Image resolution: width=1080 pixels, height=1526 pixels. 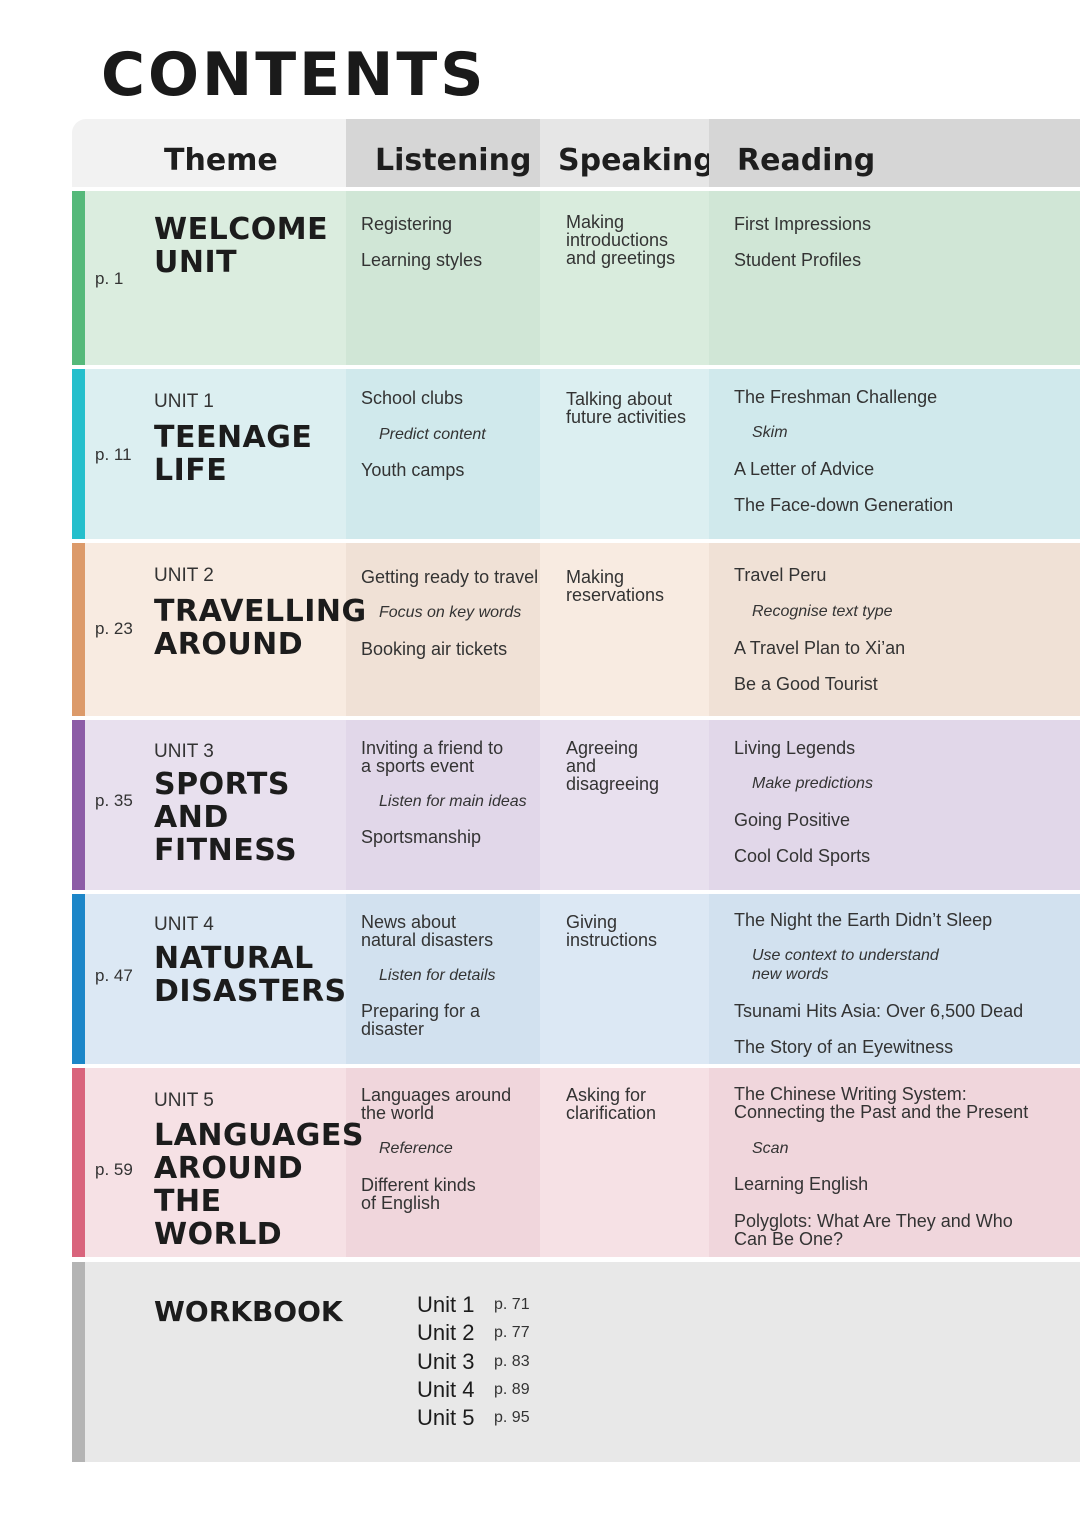 I want to click on listening-item: Registering, so click(x=407, y=224).